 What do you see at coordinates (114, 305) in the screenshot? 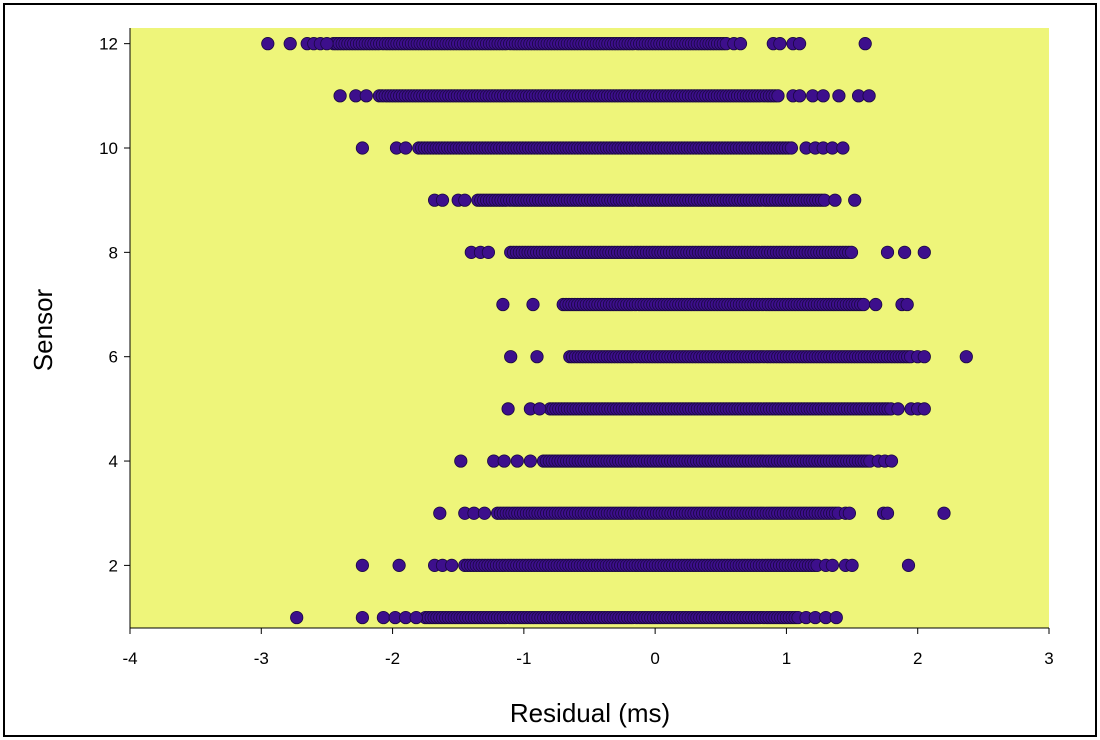
I see `y-axis-ticks: 2 4 6 8 10 12` at bounding box center [114, 305].